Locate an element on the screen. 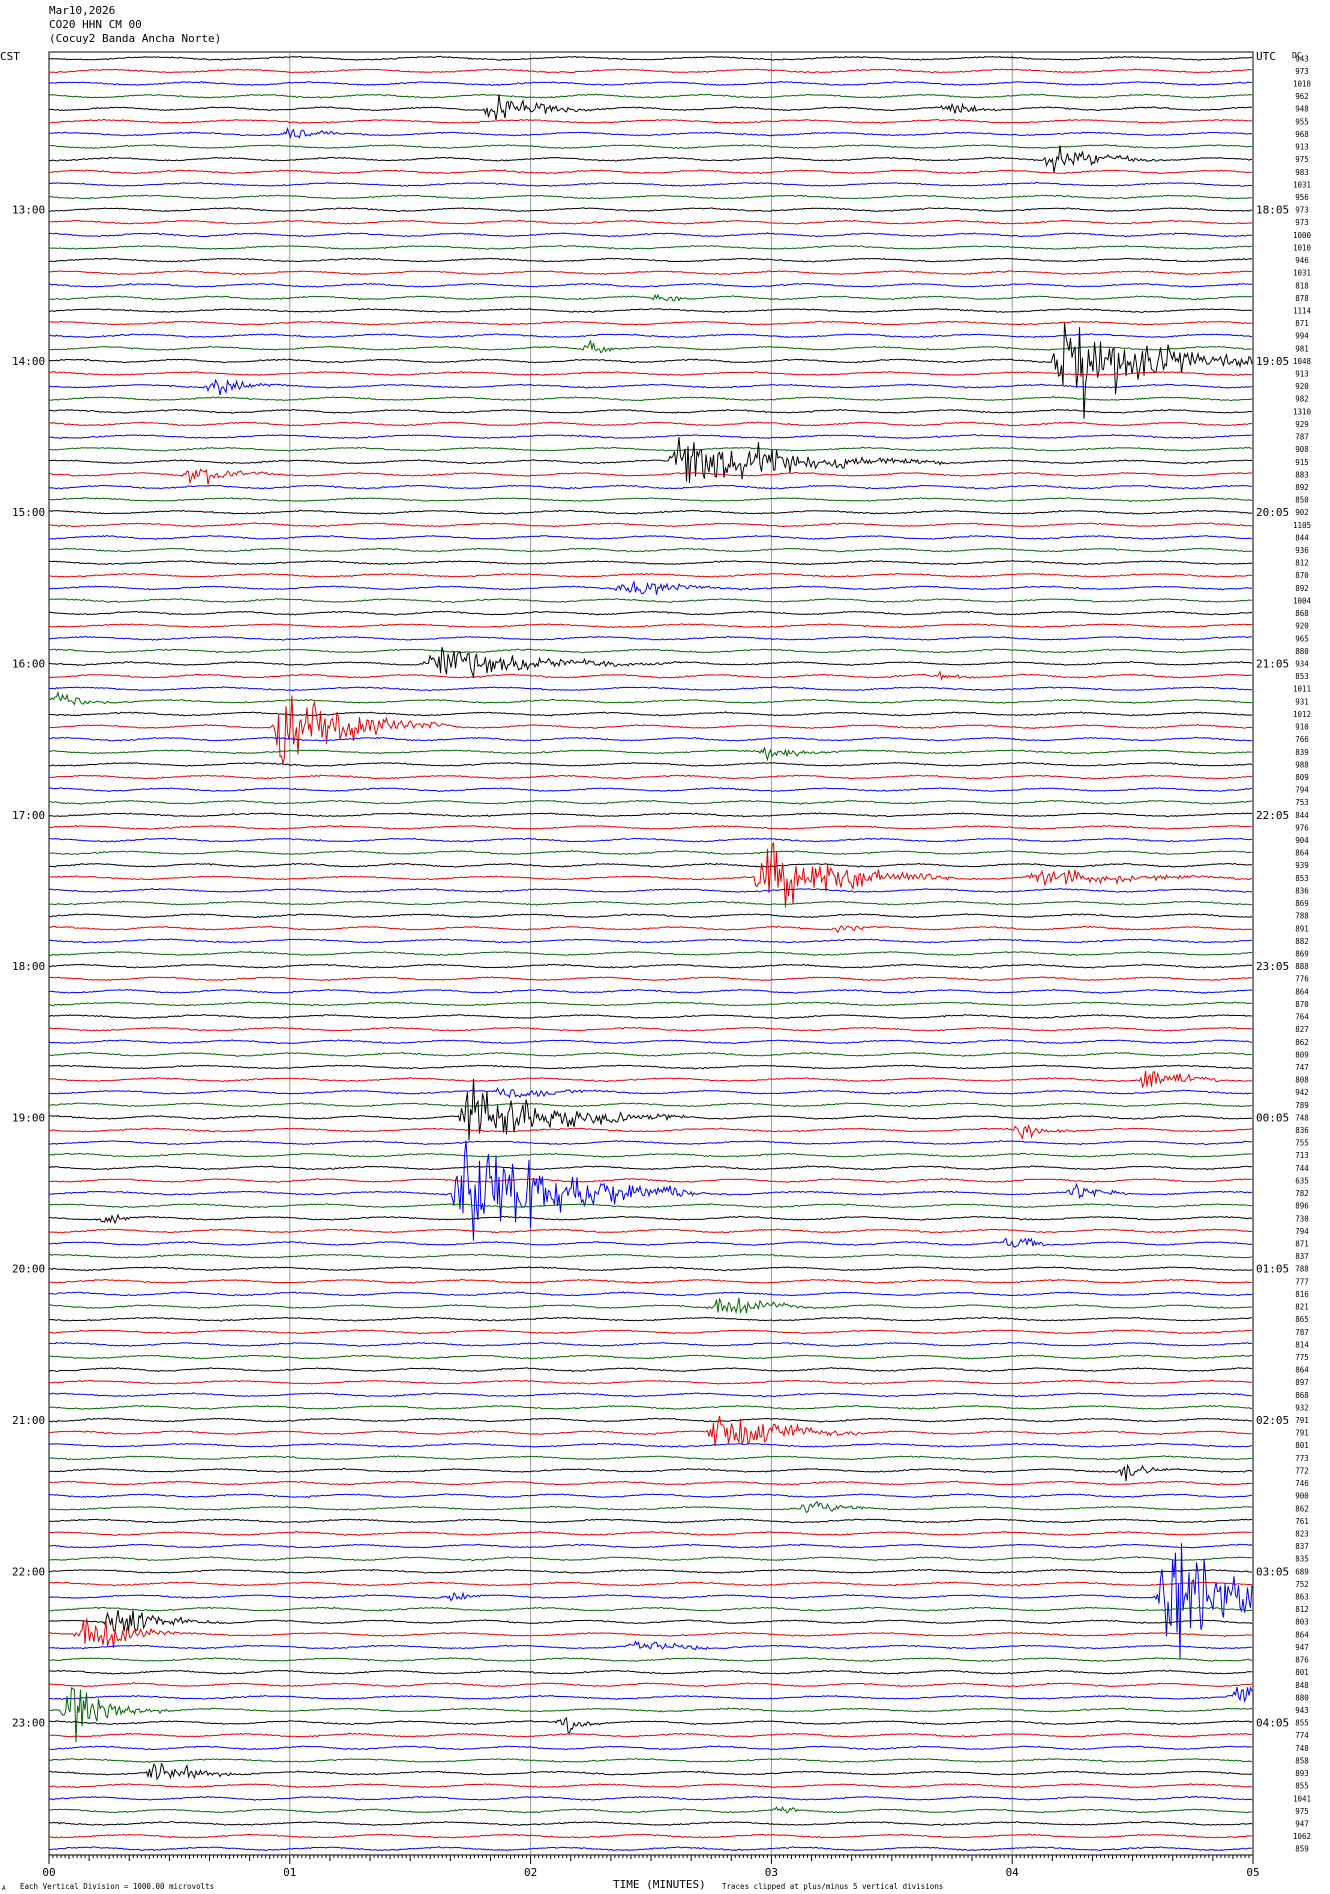  right-hour-label: 21:05 is located at coordinates (1272, 664).